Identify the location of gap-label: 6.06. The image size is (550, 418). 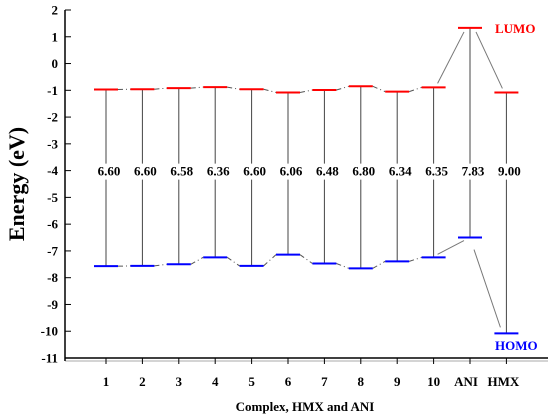
(291, 171).